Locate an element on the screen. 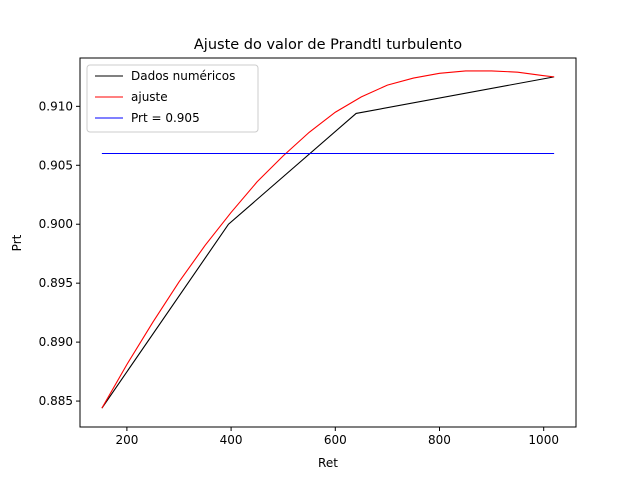 Image resolution: width=640 pixels, height=480 pixels. y-tick-label: 0.890 is located at coordinates (56, 342).